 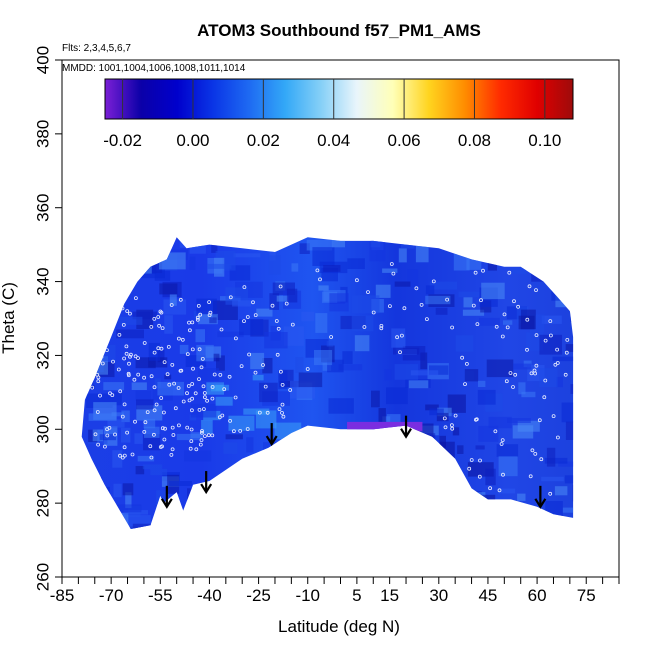 I want to click on x-tick-label: -40, so click(x=209, y=595).